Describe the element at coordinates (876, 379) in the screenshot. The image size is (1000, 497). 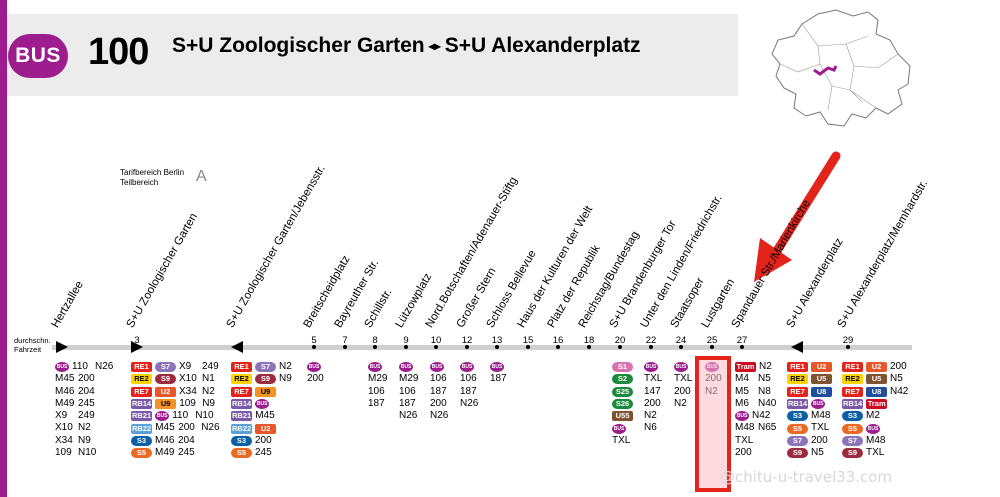
I see `transfer-badge-u5: U5` at that location.